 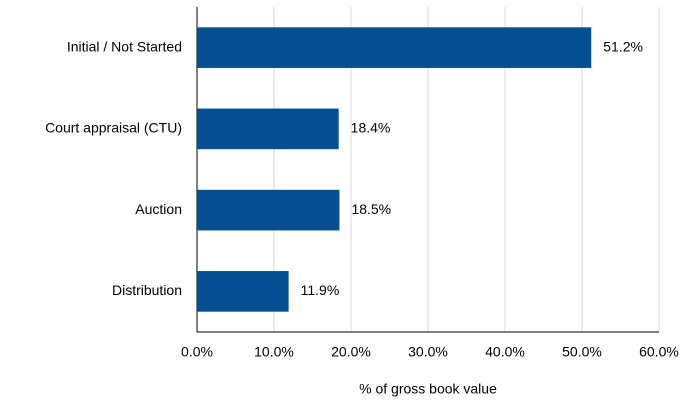 I want to click on x-tick-label: 30.0%, so click(x=428, y=352).